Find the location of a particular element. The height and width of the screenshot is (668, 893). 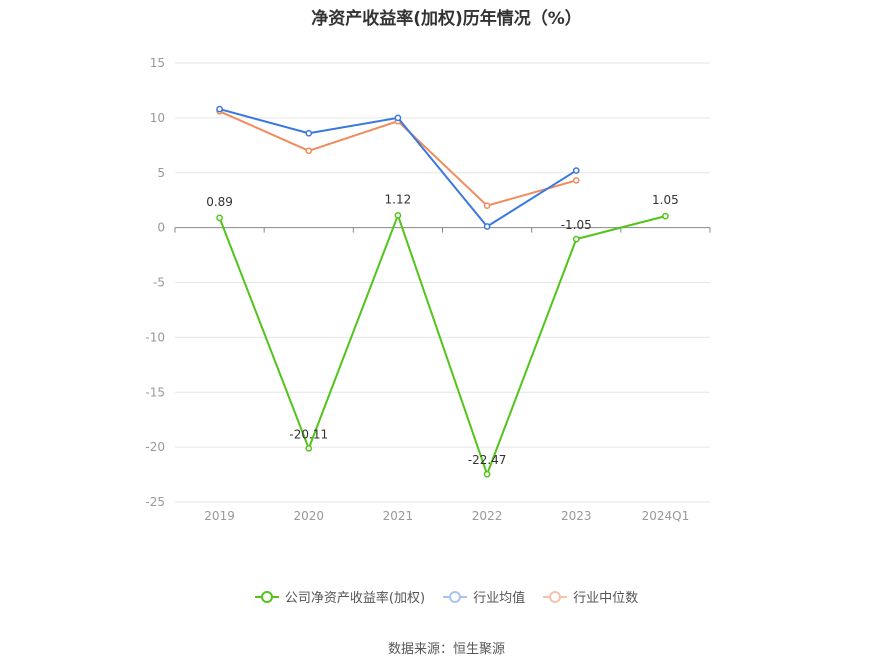

data-source: 数据来源：恒生聚源 is located at coordinates (446, 649).